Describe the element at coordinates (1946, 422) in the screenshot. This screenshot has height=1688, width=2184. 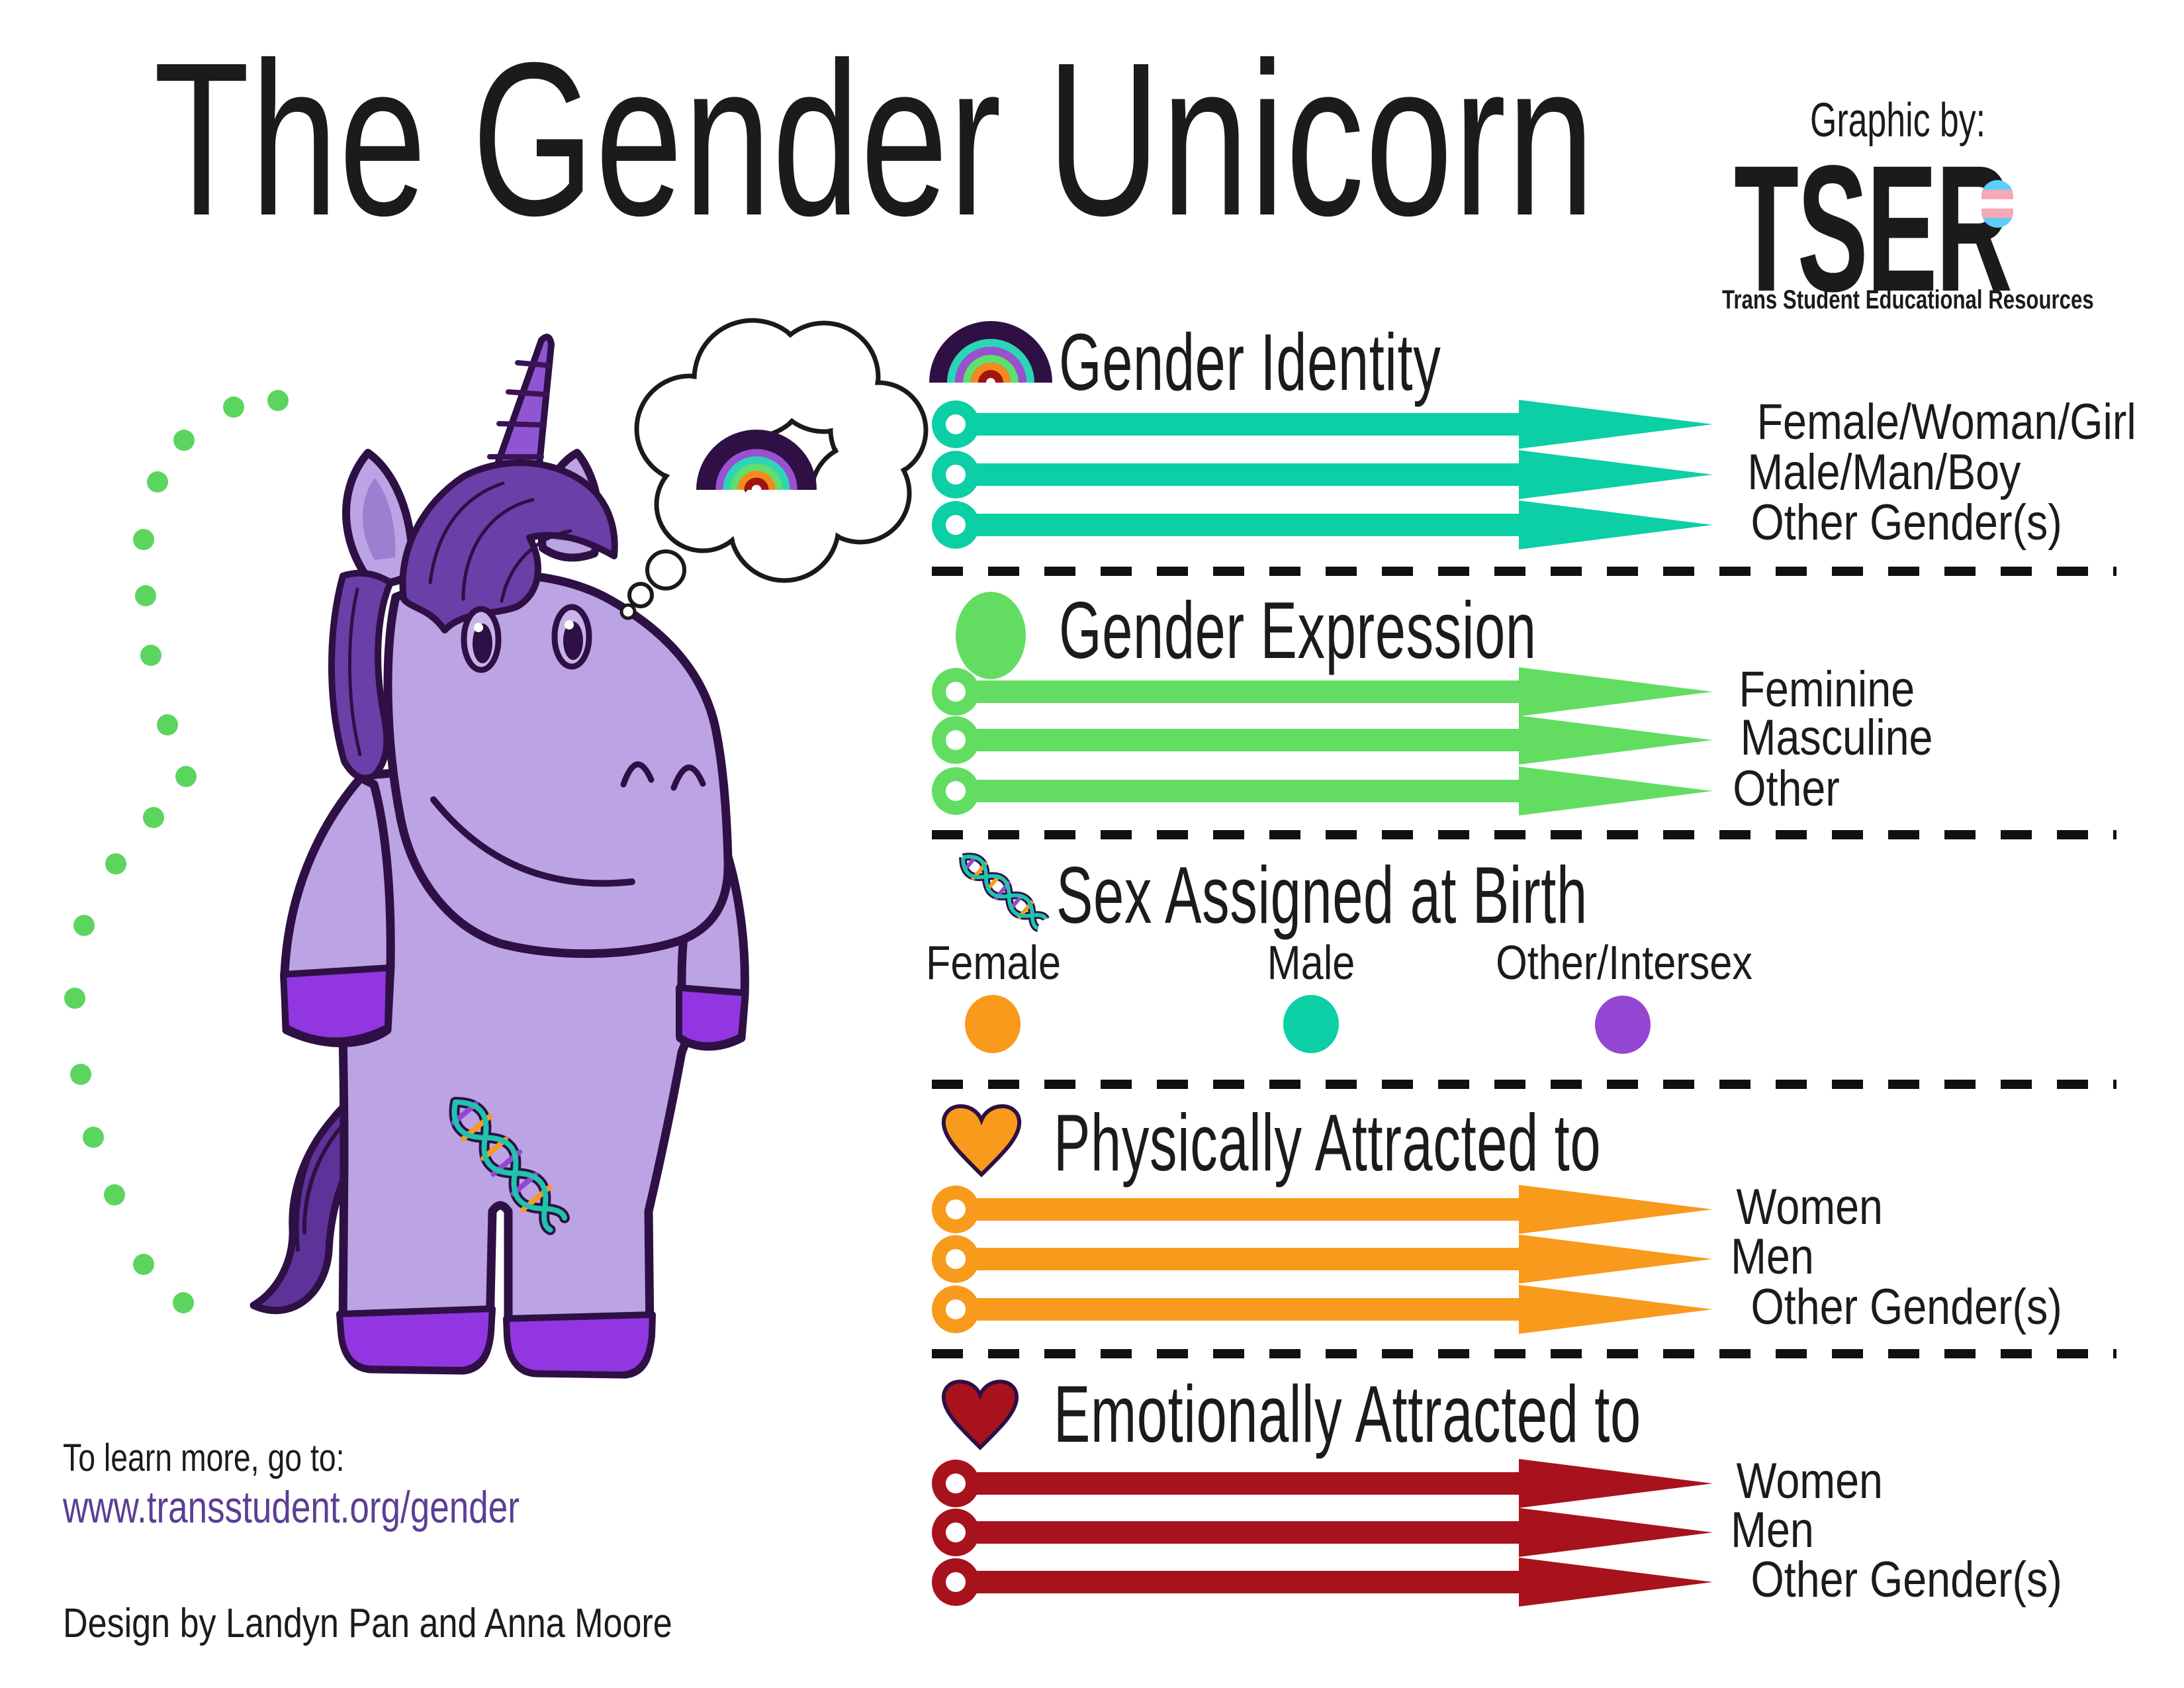
I see `arrow-label: Female/Woman/Girl` at that location.